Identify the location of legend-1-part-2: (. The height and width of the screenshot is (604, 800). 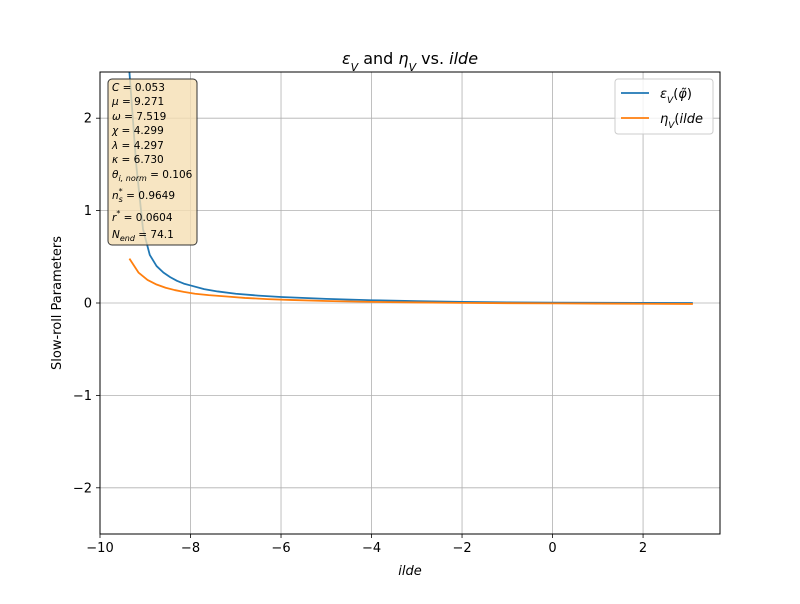
(675, 94).